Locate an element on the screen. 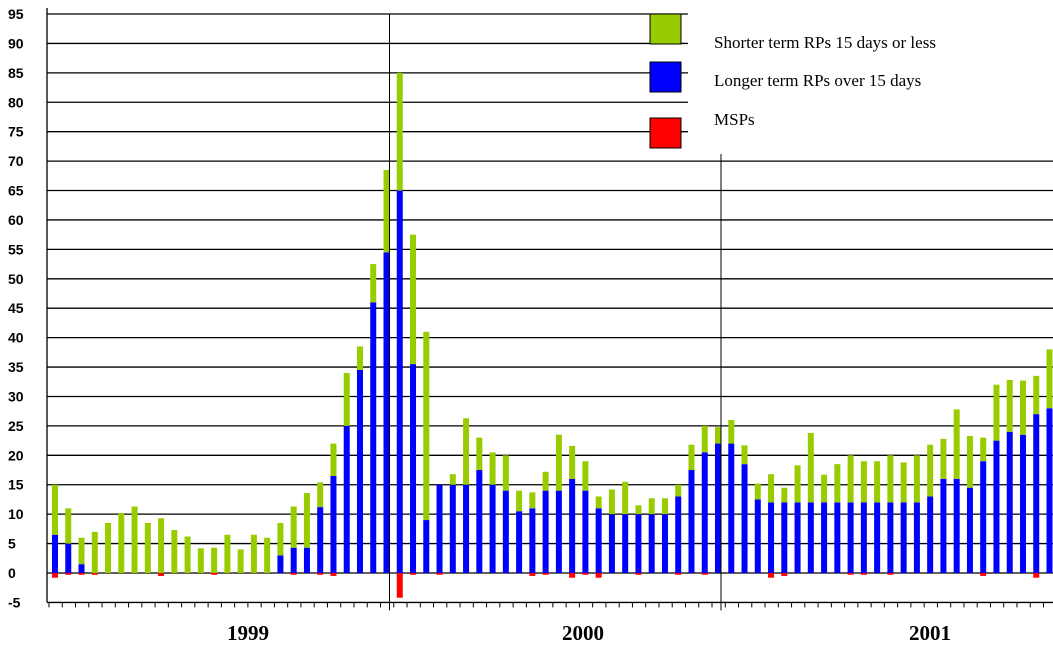 The width and height of the screenshot is (1053, 652). y-tick-label: 45 is located at coordinates (16, 308).